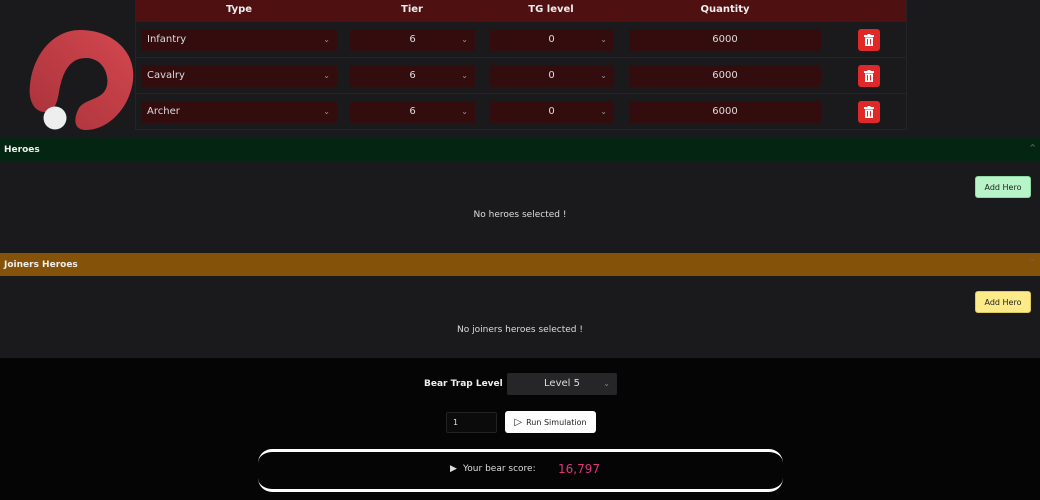 The width and height of the screenshot is (1040, 500). Describe the element at coordinates (453, 469) in the screenshot. I see `flag-icon: ▶` at that location.